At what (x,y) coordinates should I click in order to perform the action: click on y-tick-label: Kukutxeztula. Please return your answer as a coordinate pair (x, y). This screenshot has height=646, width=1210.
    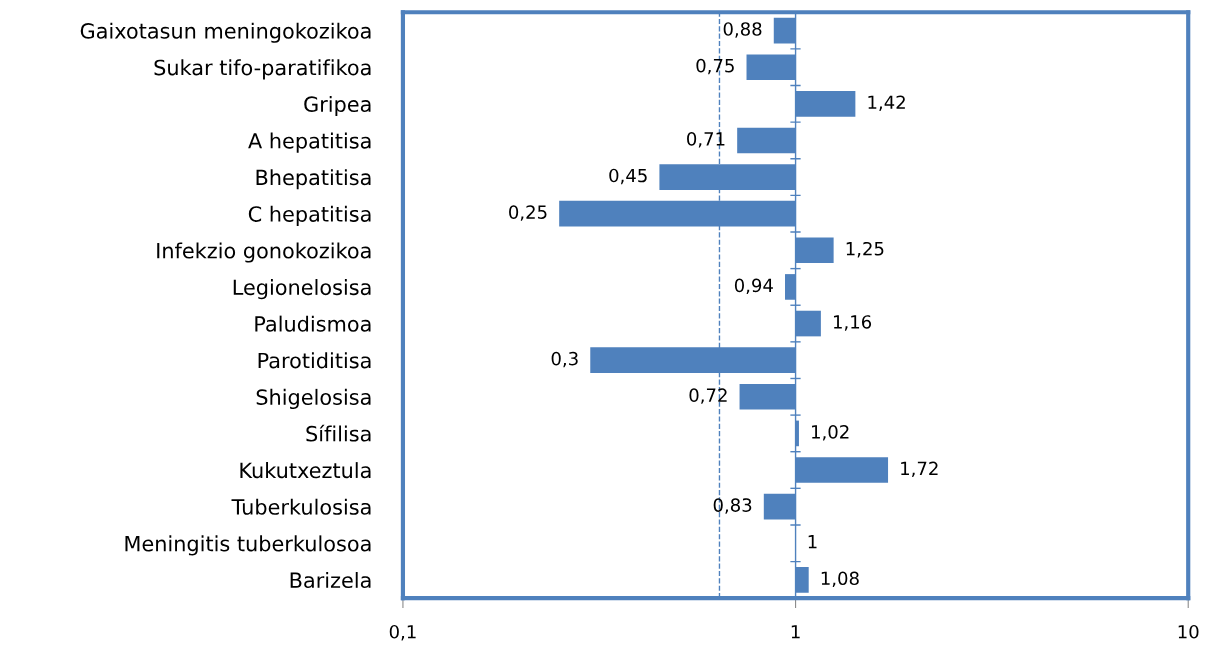
    Looking at the image, I should click on (305, 470).